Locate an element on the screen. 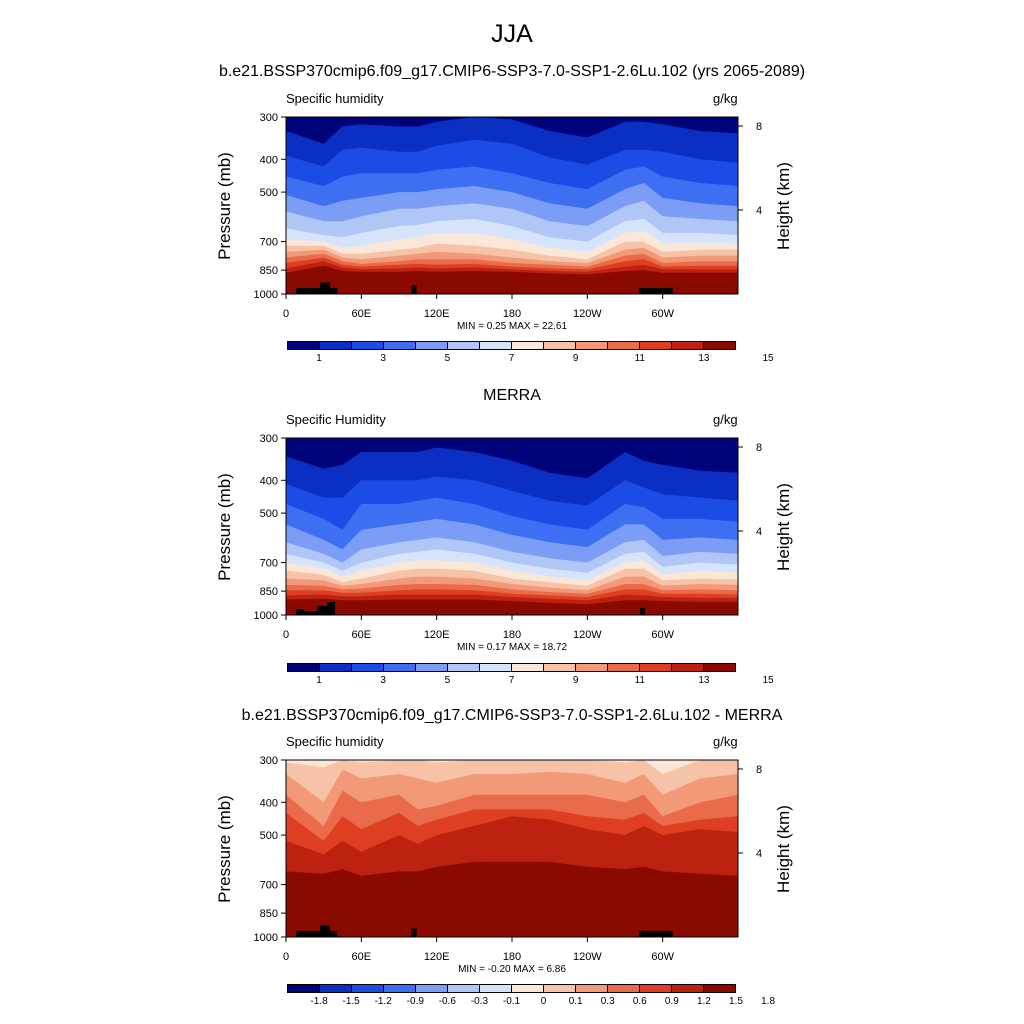 This screenshot has height=1024, width=1024. colorbar-label: 9 is located at coordinates (575, 680).